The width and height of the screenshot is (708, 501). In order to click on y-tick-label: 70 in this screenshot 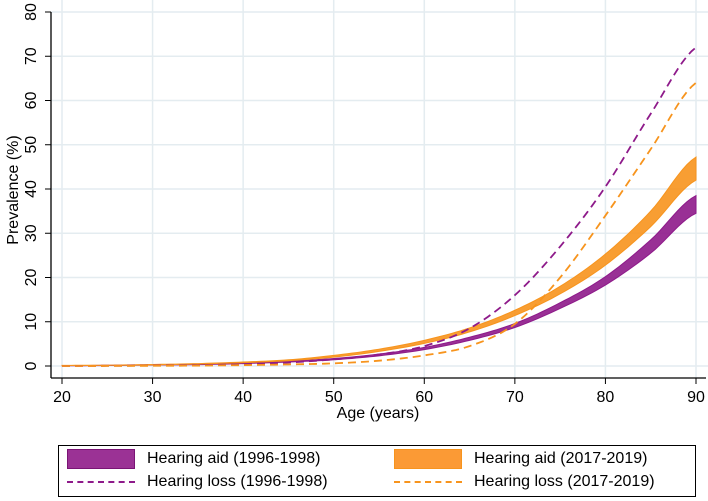, I will do `click(31, 56)`.